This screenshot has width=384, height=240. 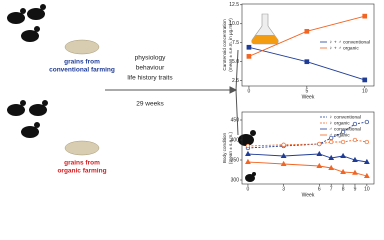 What do you see at coordinates (235, 160) in the screenshot?
I see `y-tick-label: 350` at bounding box center [235, 160].